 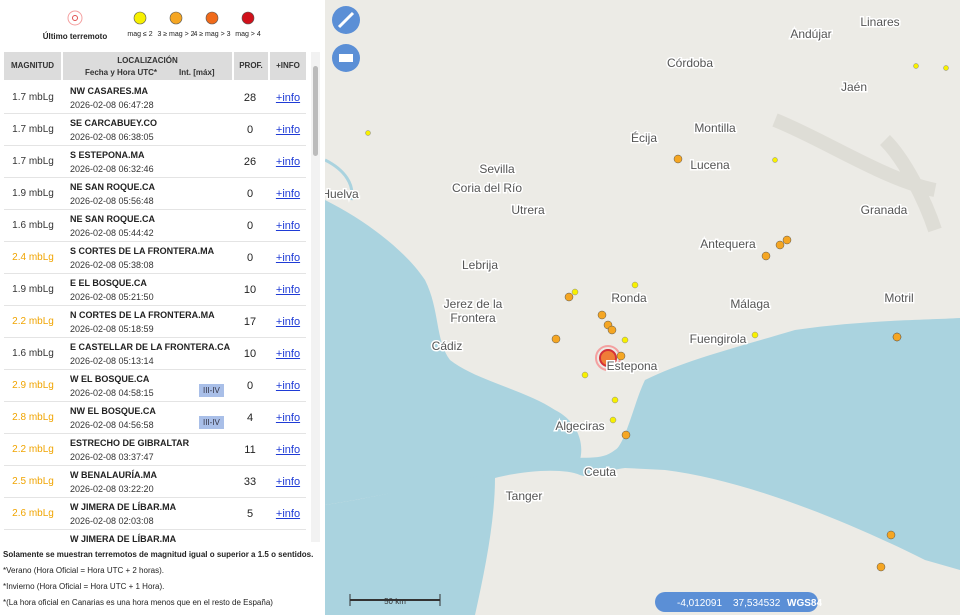 What do you see at coordinates (211, 422) in the screenshot?
I see `intensity: III-IV` at bounding box center [211, 422].